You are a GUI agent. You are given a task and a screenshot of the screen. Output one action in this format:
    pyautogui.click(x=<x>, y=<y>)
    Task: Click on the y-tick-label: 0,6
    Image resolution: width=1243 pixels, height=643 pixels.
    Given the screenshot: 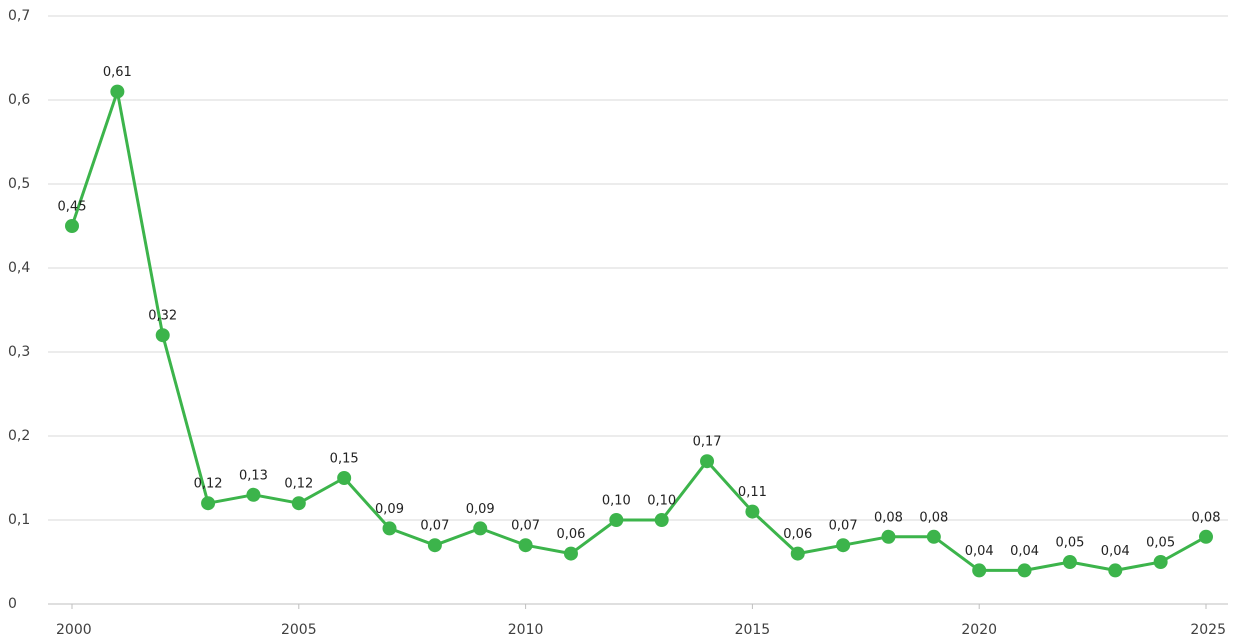 What is the action you would take?
    pyautogui.click(x=19, y=100)
    